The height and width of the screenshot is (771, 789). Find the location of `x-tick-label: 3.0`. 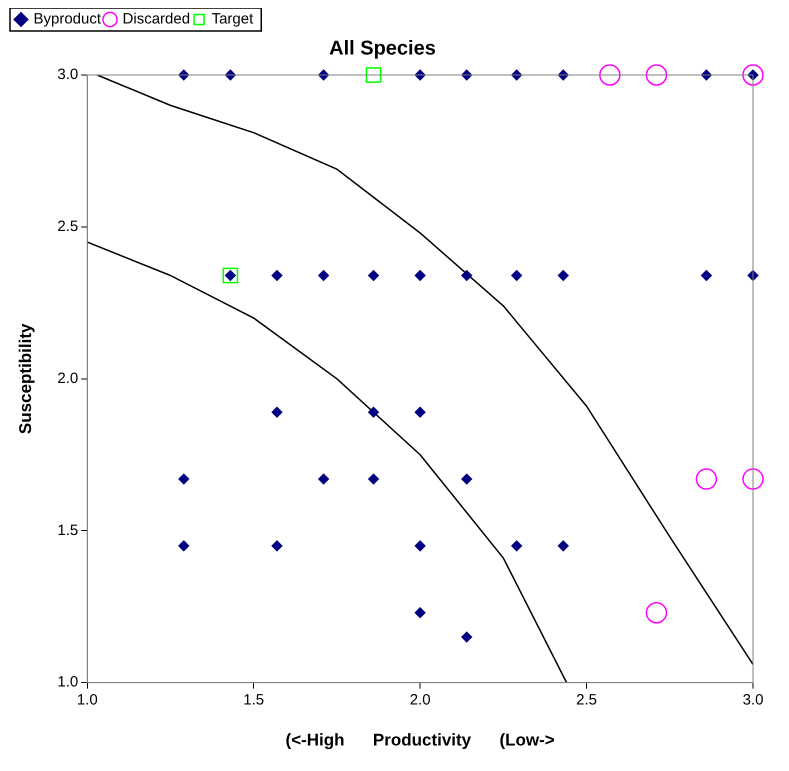

x-tick-label: 3.0 is located at coordinates (753, 700).